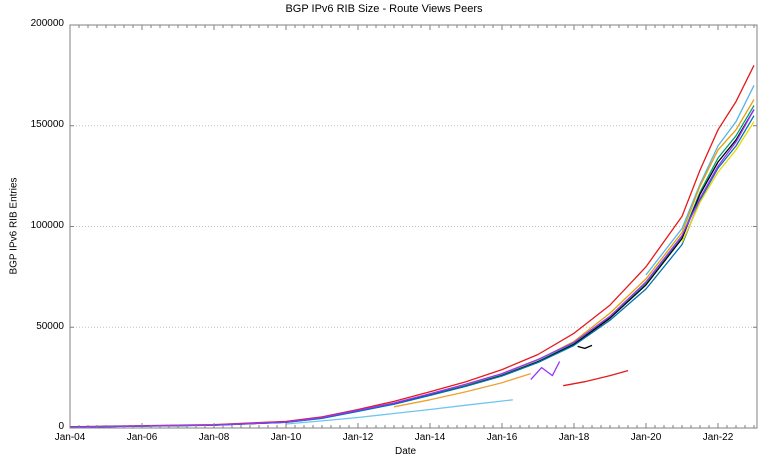 This screenshot has width=768, height=462. I want to click on series-peer-purple-fragments, so click(545, 371).